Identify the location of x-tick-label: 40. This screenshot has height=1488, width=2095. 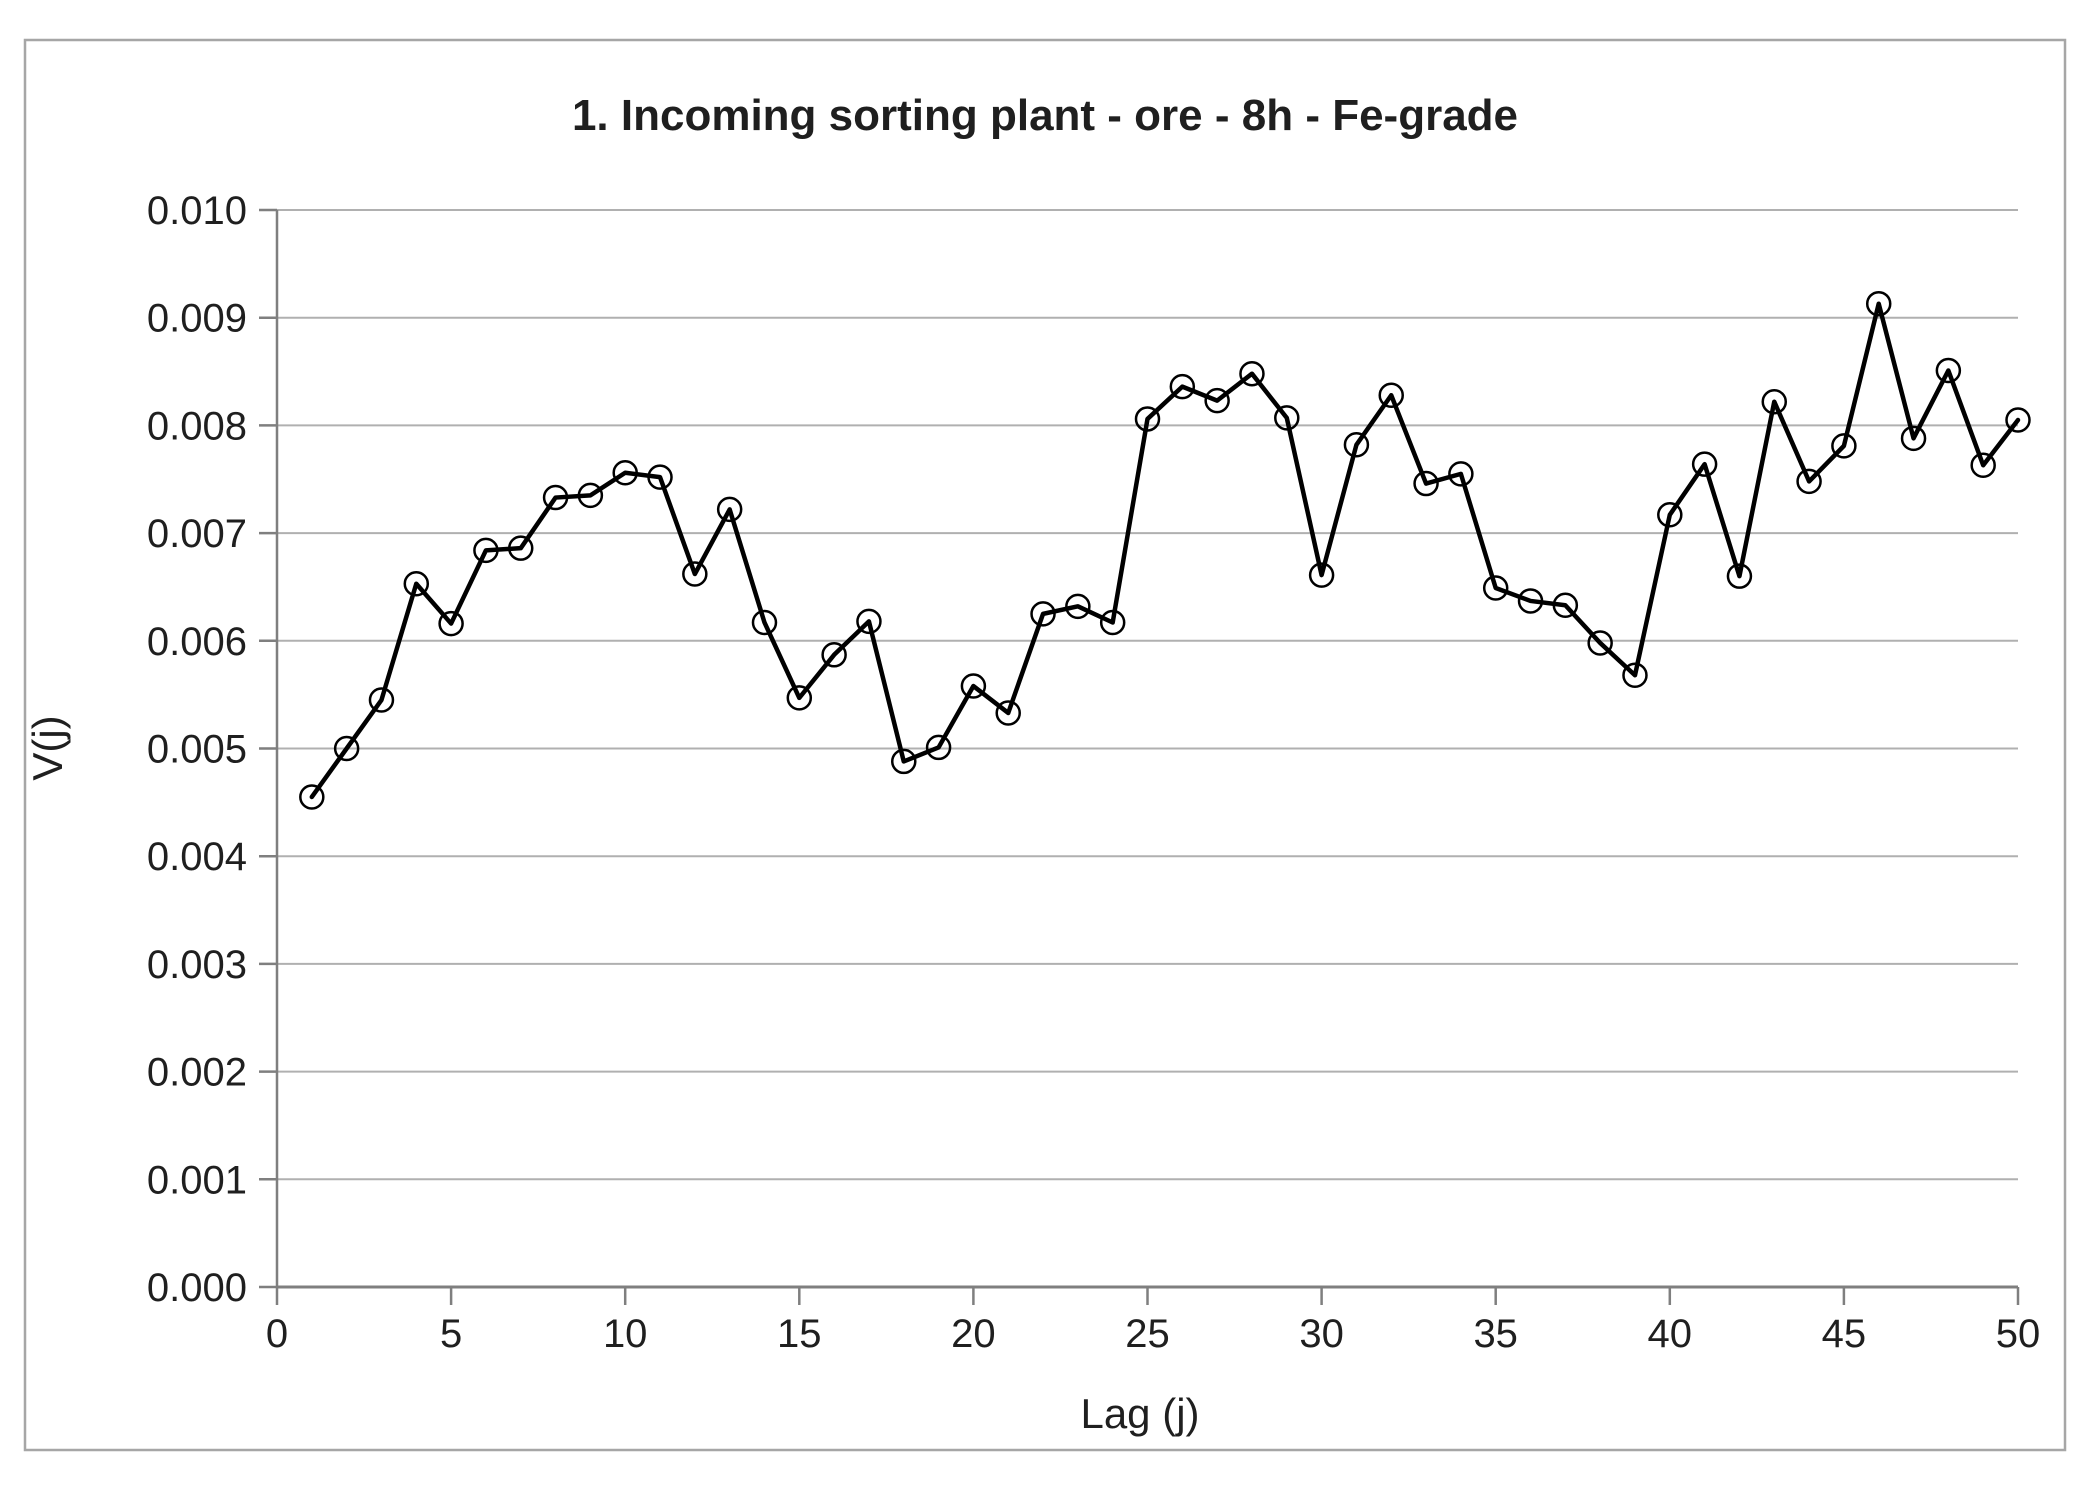
(1670, 1334).